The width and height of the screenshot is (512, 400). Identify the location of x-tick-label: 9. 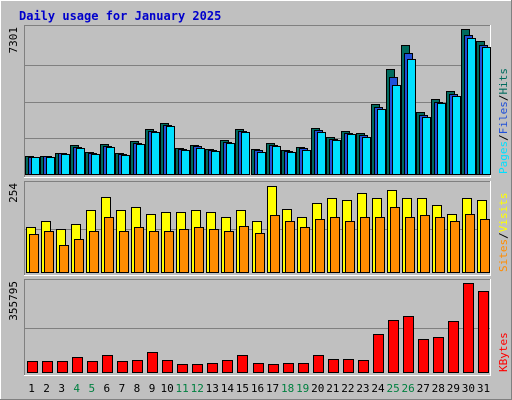
(152, 388).